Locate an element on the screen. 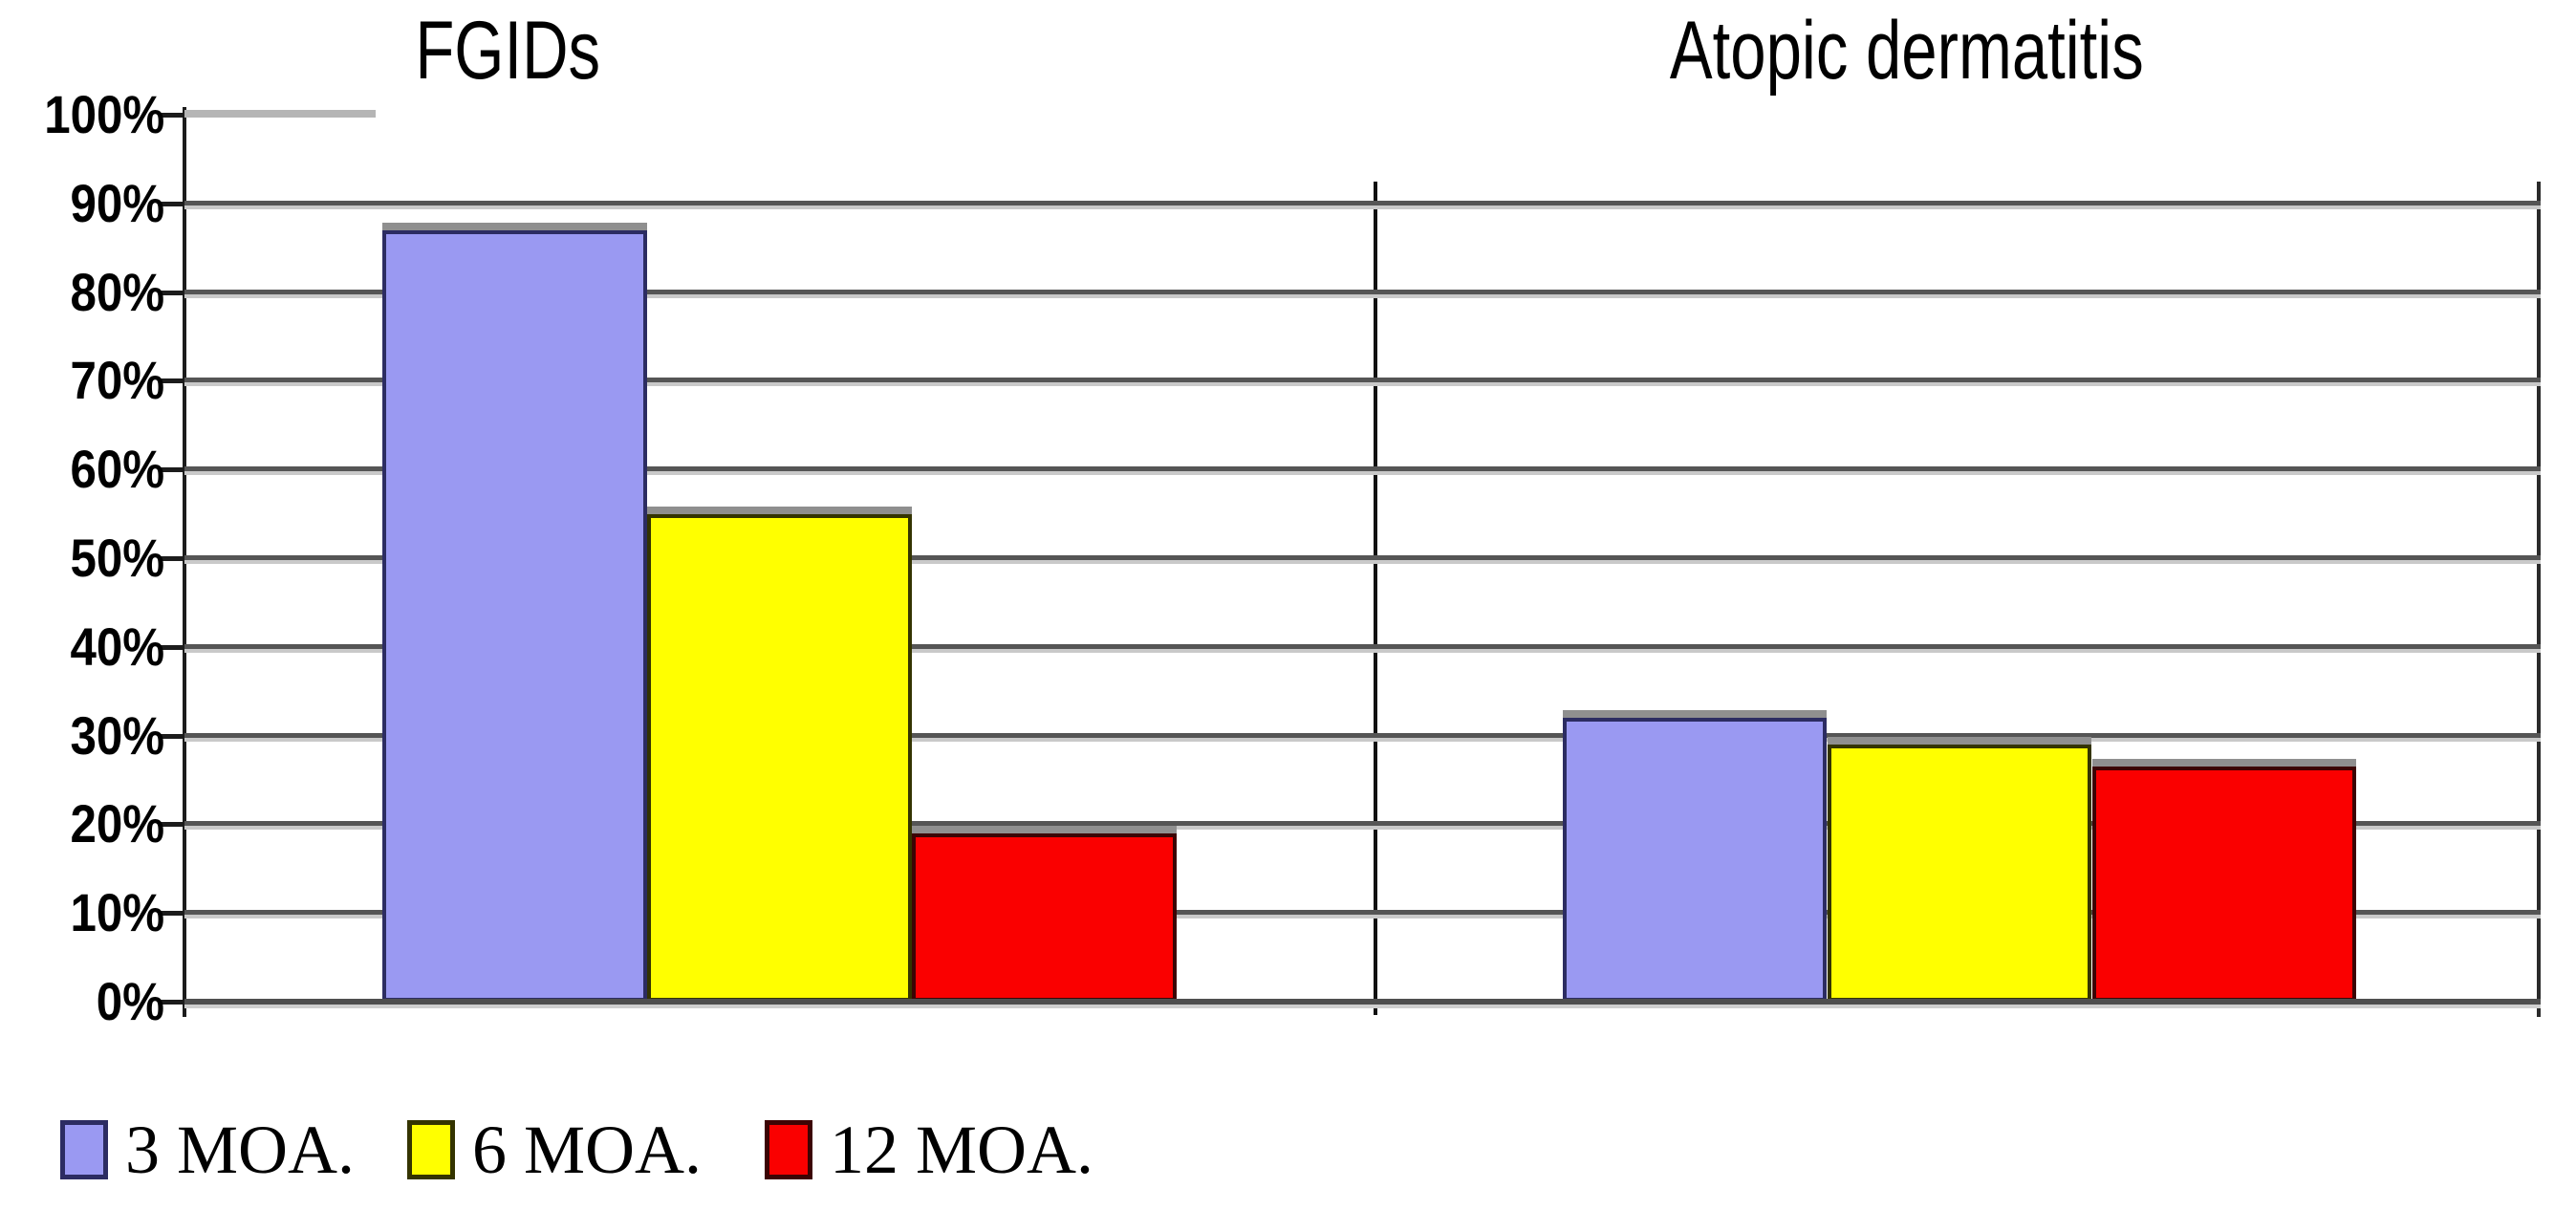 The height and width of the screenshot is (1210, 2576). bar-atopic-dermatitis-3-moa is located at coordinates (1695, 860).